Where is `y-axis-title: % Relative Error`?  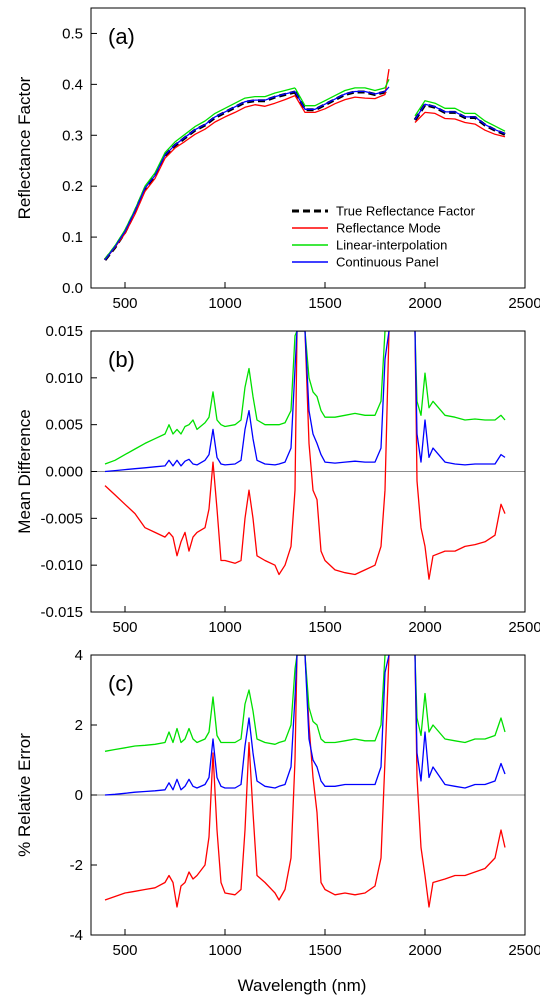
y-axis-title: % Relative Error is located at coordinates (24, 795).